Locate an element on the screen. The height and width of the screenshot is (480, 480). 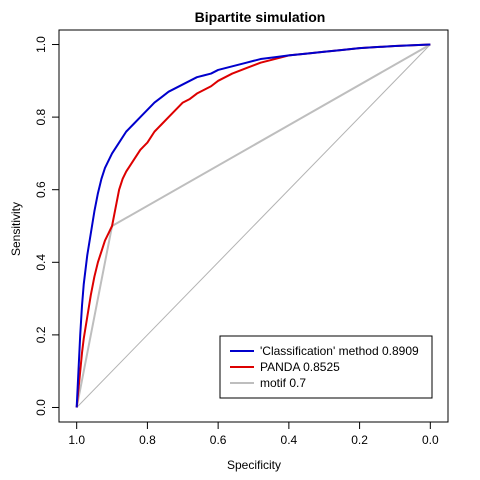
x-tick-label: 0.2 is located at coordinates (359, 440).